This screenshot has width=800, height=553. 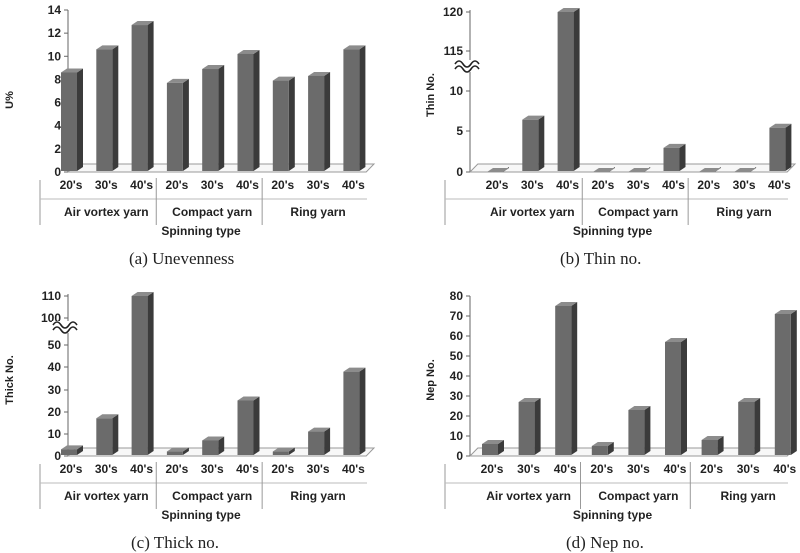 What do you see at coordinates (182, 258) in the screenshot?
I see `caption-unevenness: (a) Unevenness` at bounding box center [182, 258].